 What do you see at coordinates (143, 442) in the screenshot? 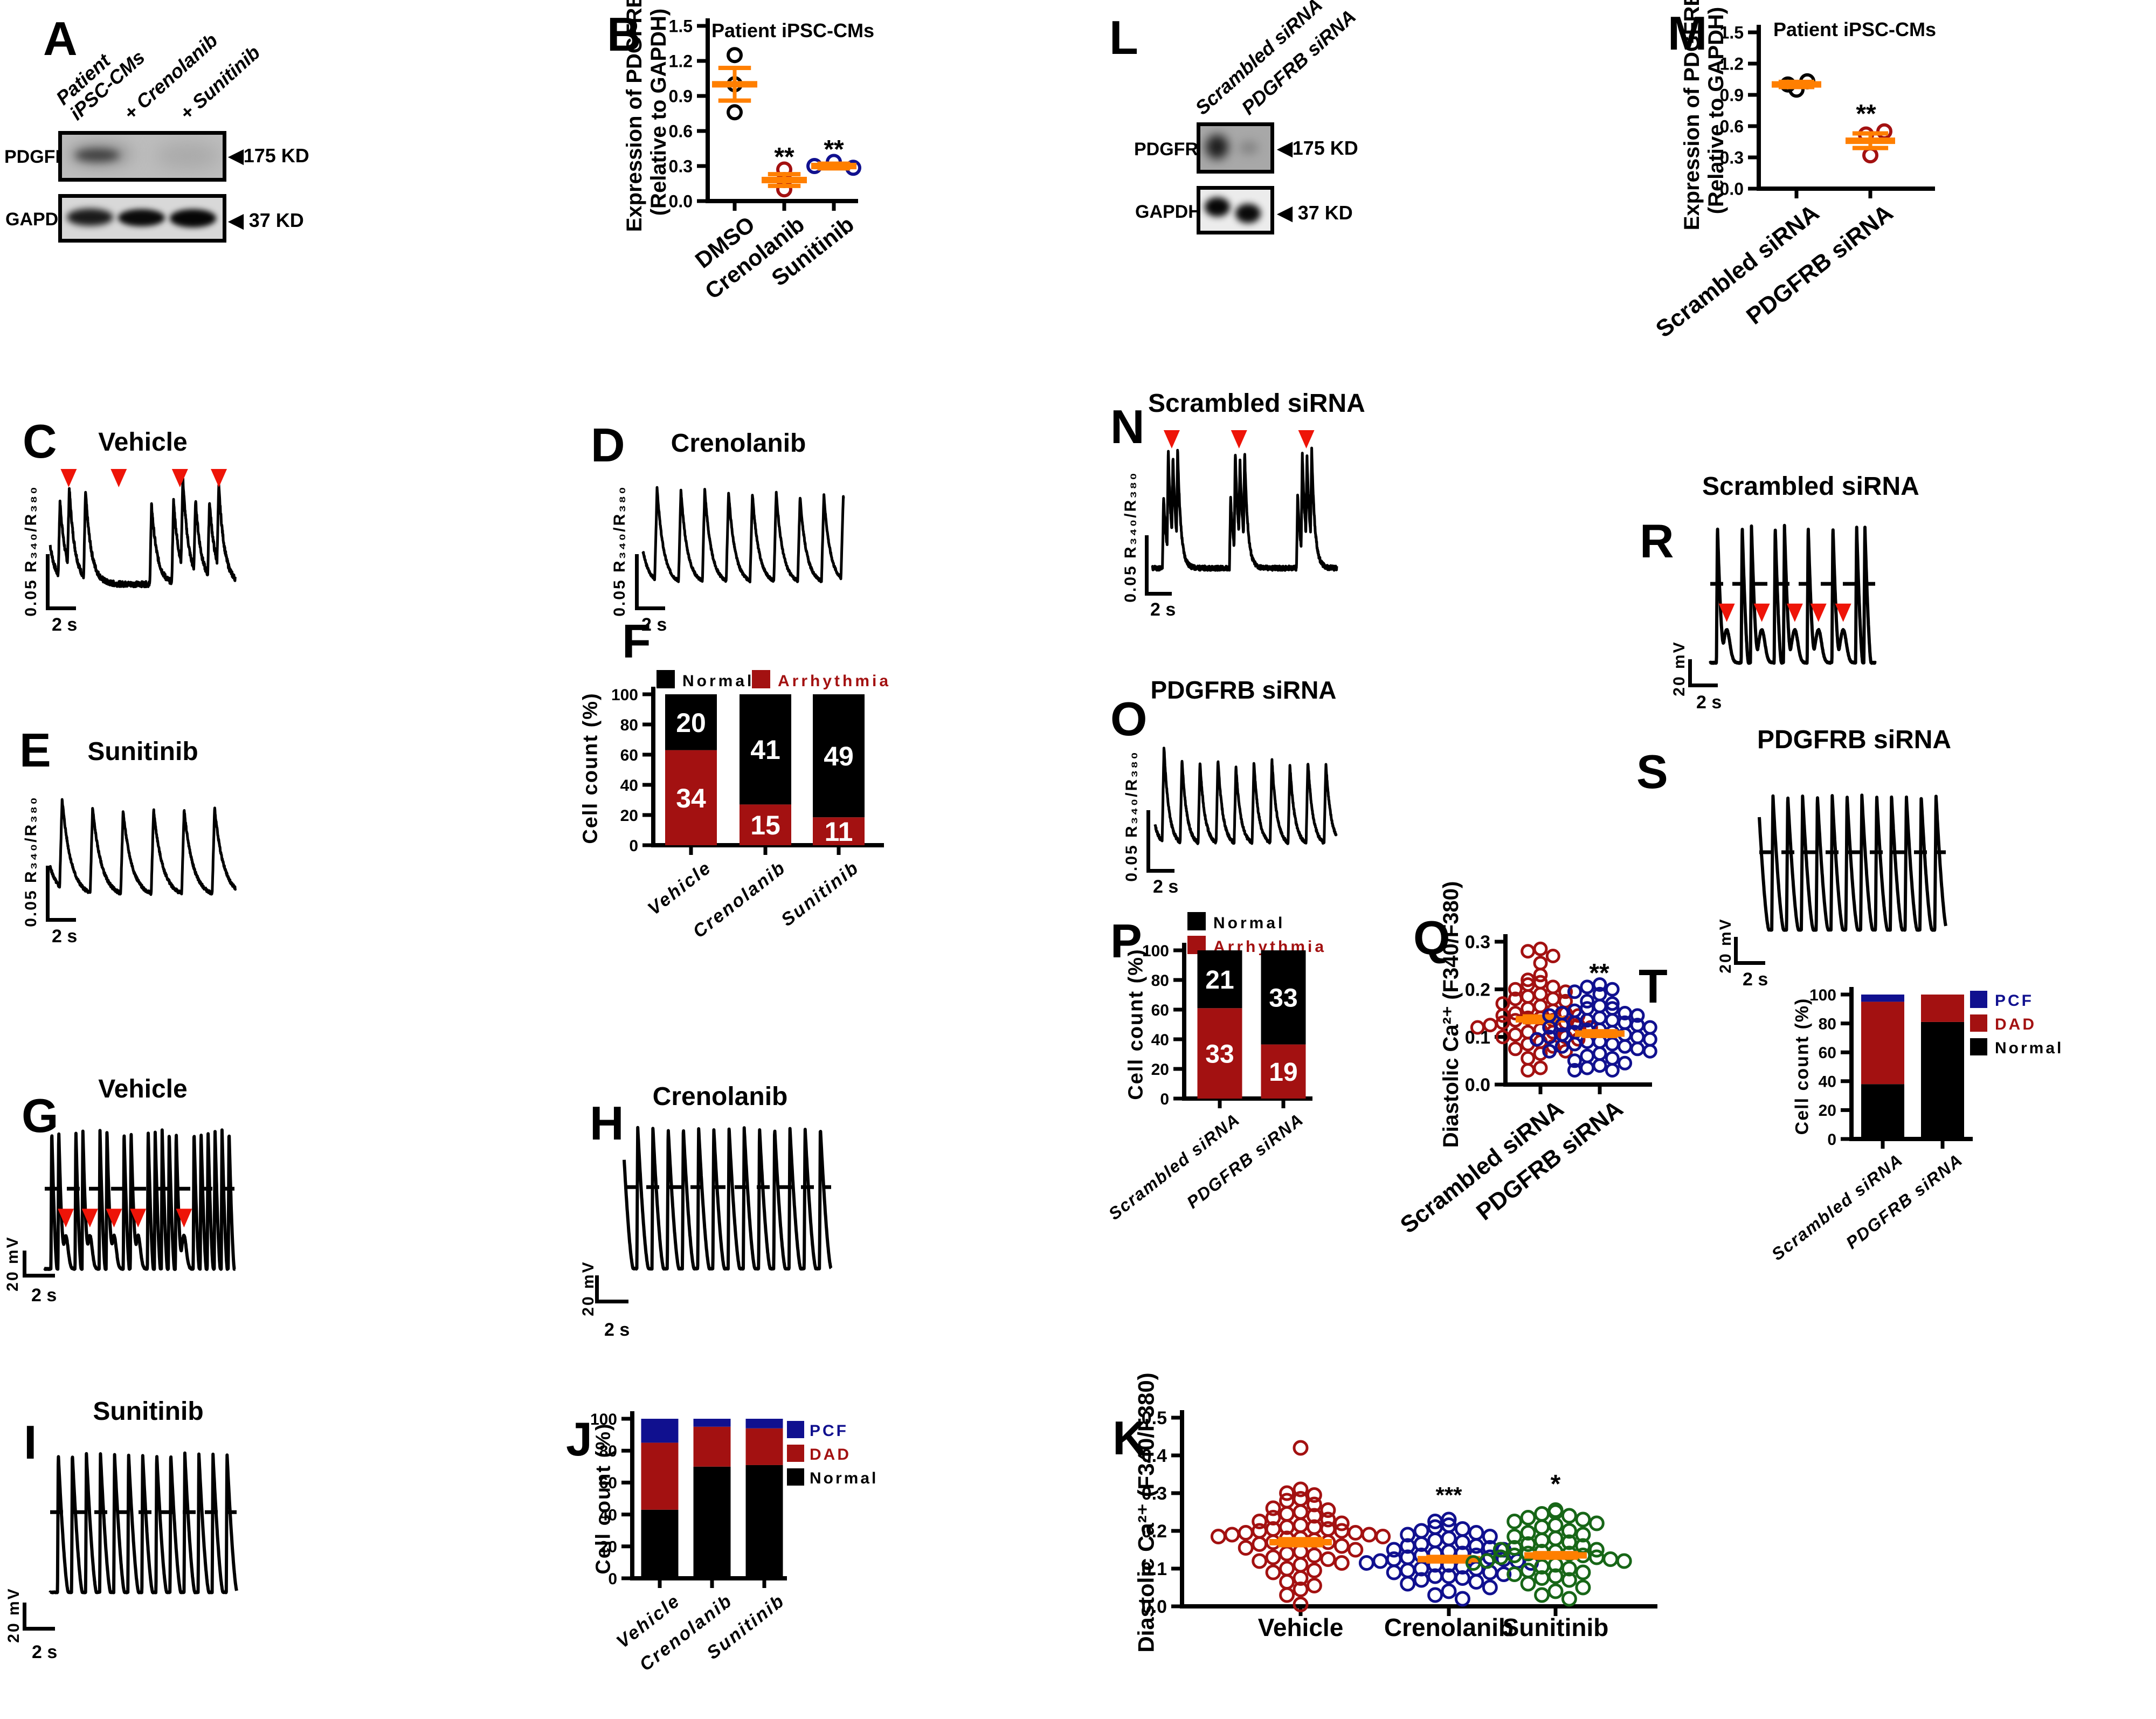
I see `panel-c-title: Vehicle` at bounding box center [143, 442].